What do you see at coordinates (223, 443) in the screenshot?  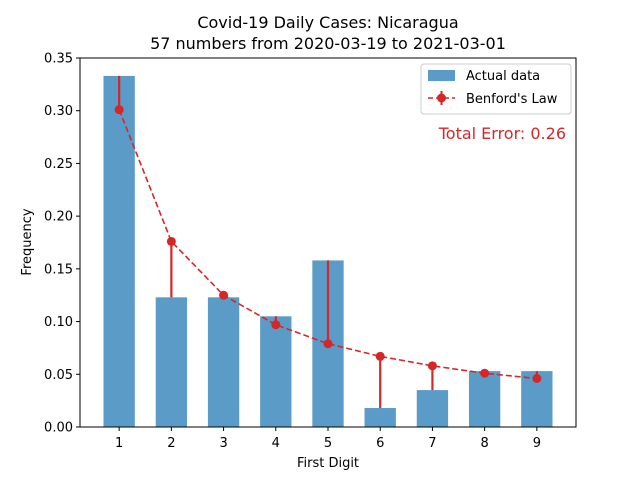 I see `x-tick-label-3: 3` at bounding box center [223, 443].